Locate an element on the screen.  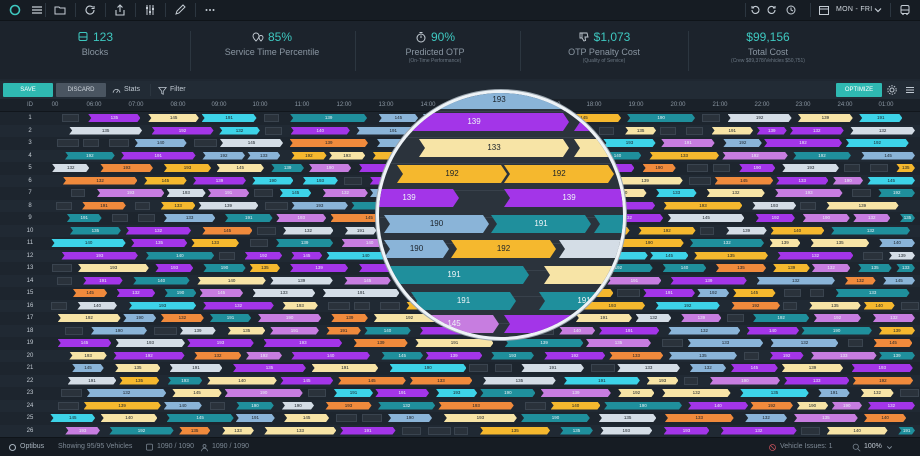
magnified-trip-block: 193 is located at coordinates (499, 100).